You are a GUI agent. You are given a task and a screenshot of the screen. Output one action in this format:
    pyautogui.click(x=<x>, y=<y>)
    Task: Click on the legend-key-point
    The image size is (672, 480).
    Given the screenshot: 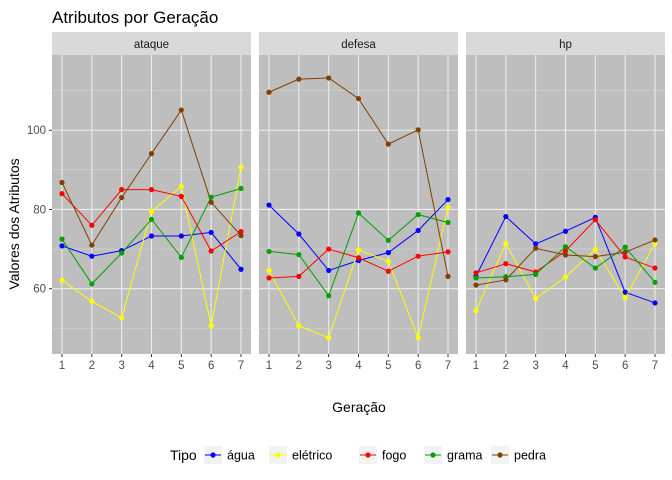 What is the action you would take?
    pyautogui.click(x=368, y=455)
    